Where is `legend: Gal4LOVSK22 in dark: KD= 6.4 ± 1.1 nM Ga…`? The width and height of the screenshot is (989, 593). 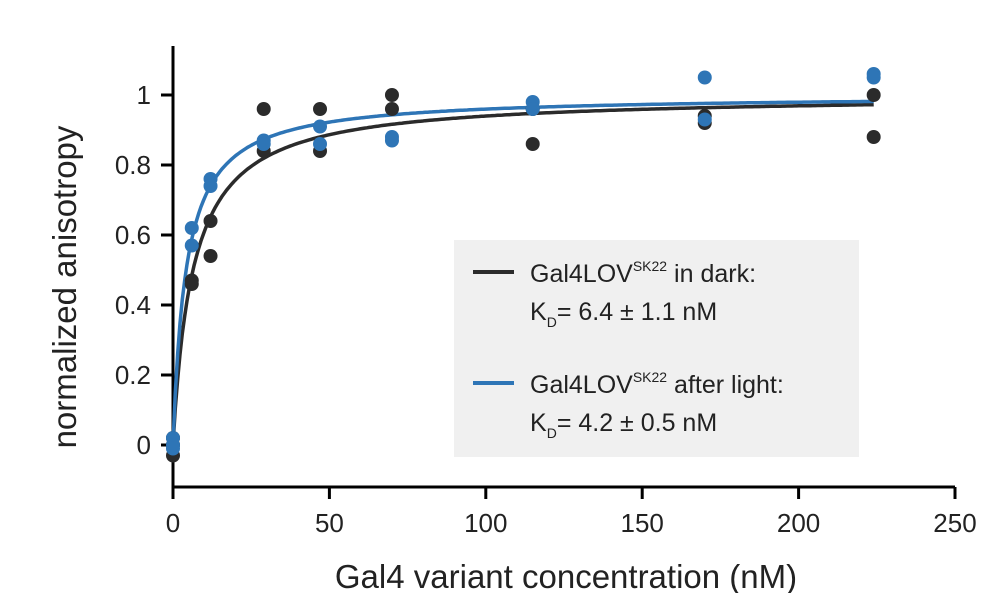 legend: Gal4LOVSK22 in dark: KD= 6.4 ± 1.1 nM Ga… is located at coordinates (656, 348).